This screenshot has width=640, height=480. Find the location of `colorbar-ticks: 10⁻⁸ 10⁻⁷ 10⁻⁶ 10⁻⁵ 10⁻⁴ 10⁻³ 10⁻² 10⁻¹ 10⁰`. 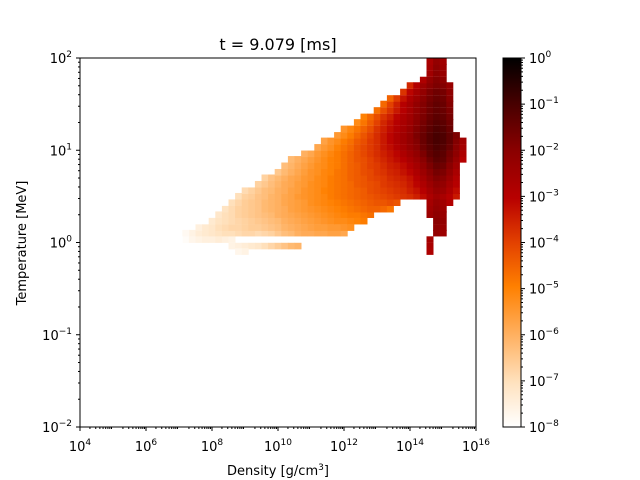

colorbar-ticks: 10⁻⁸ 10⁻⁷ 10⁻⁶ 10⁻⁵ 10⁻⁴ 10⁻³ 10⁻² 10⁻¹ 10⁰ is located at coordinates (540, 243).